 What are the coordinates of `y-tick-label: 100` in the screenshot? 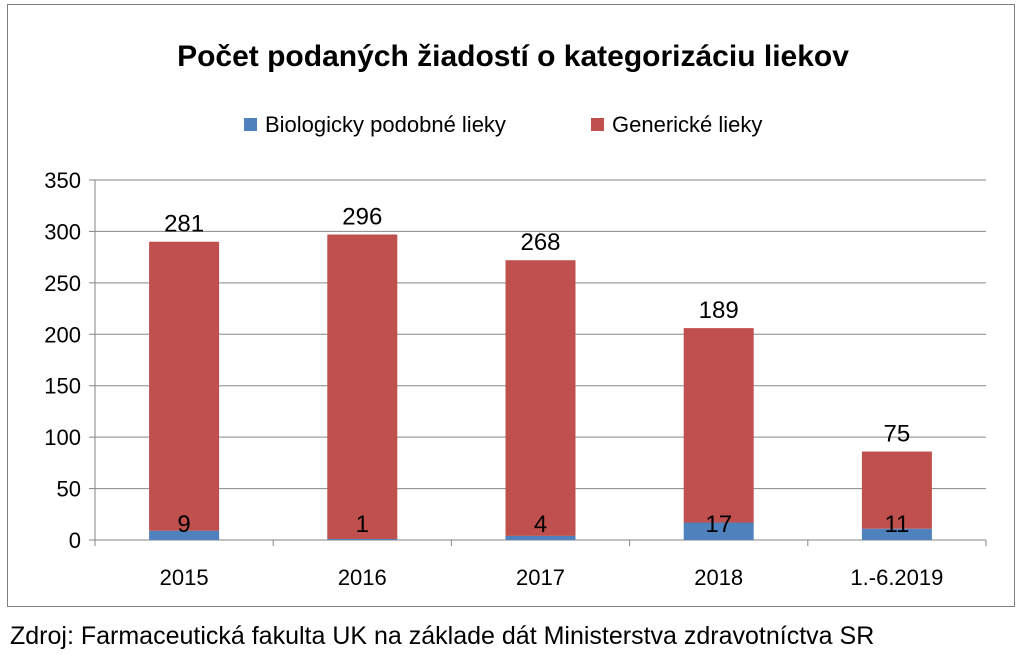 It's located at (62, 437).